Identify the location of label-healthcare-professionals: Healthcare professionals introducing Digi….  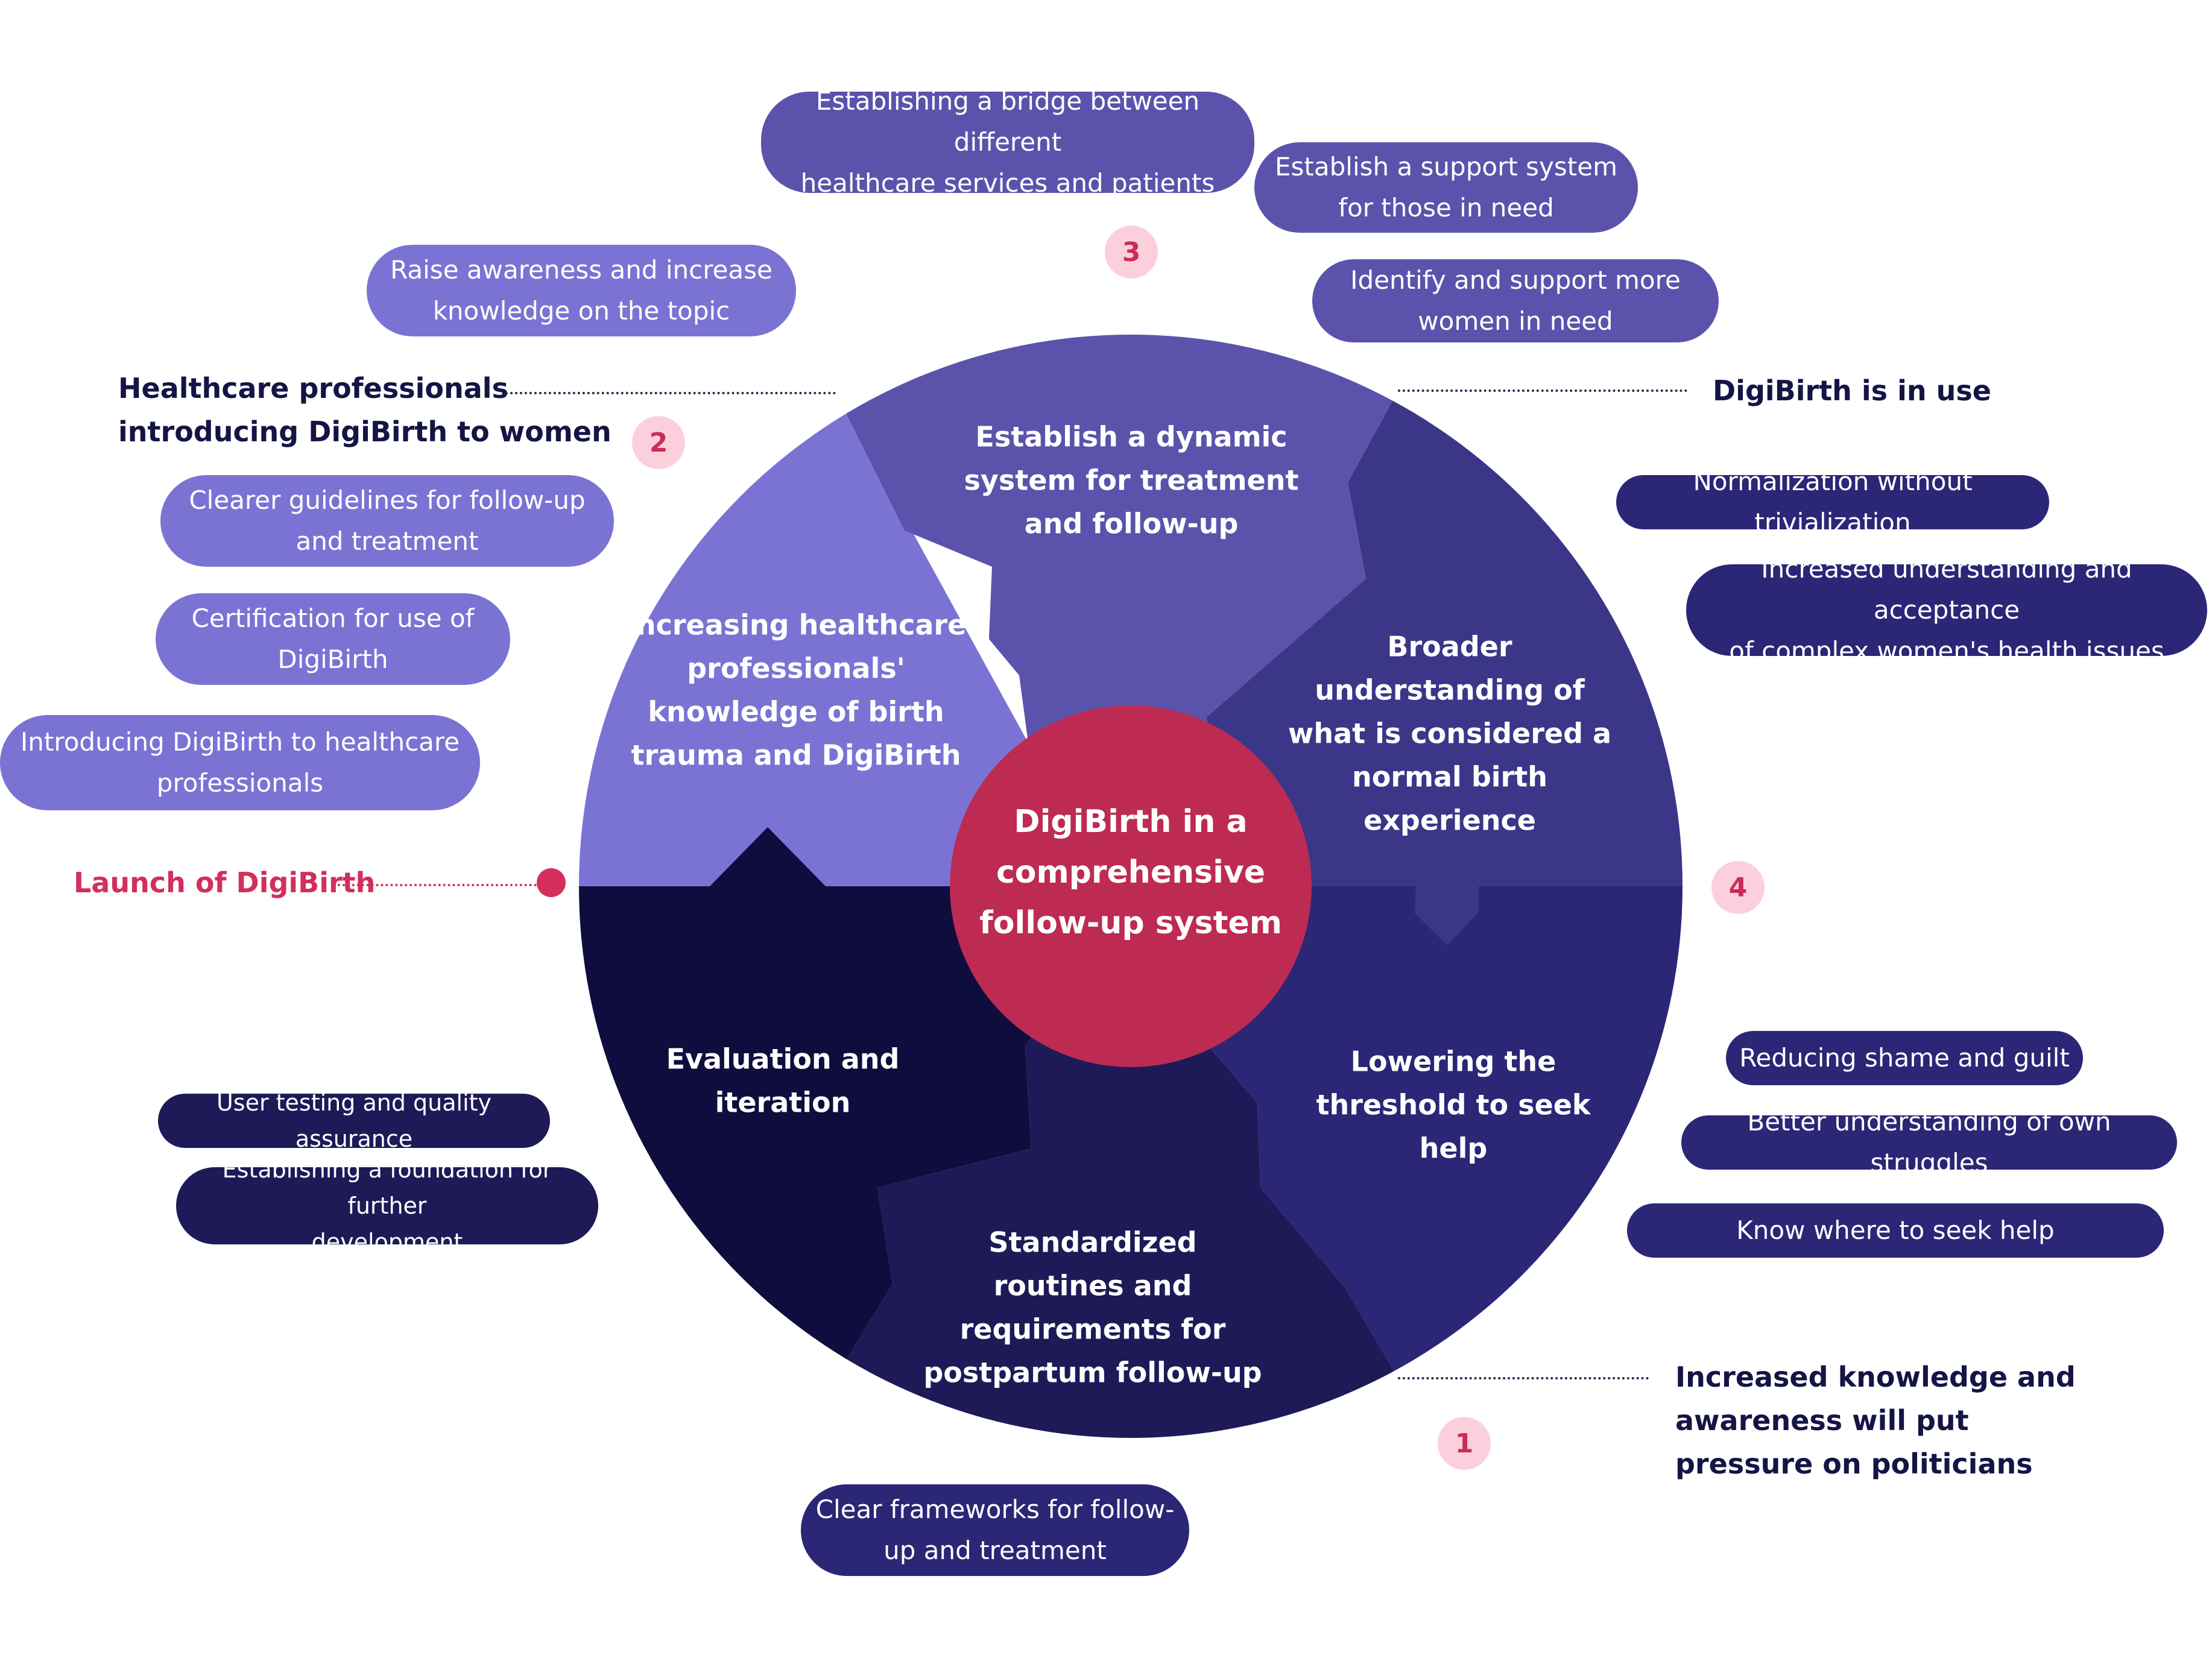
(364, 410).